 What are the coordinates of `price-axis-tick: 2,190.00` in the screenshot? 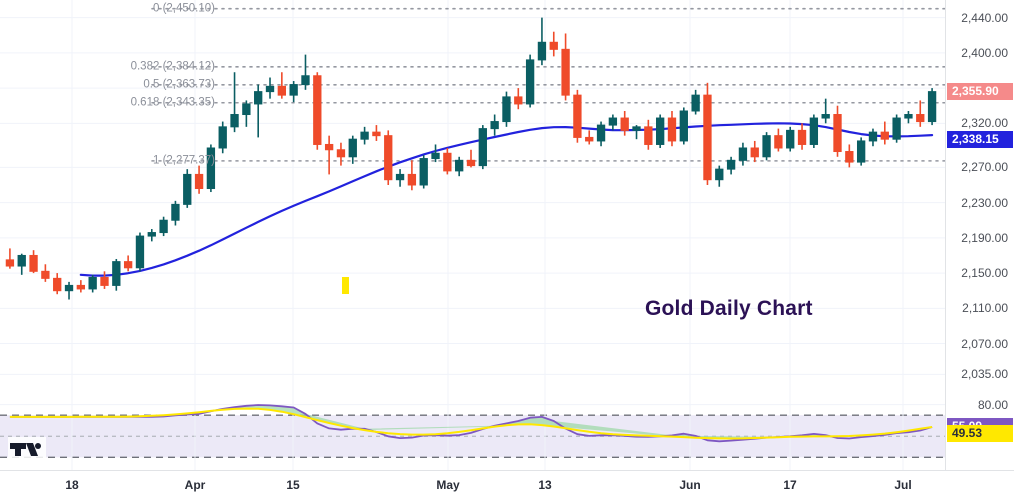 It's located at (984, 237).